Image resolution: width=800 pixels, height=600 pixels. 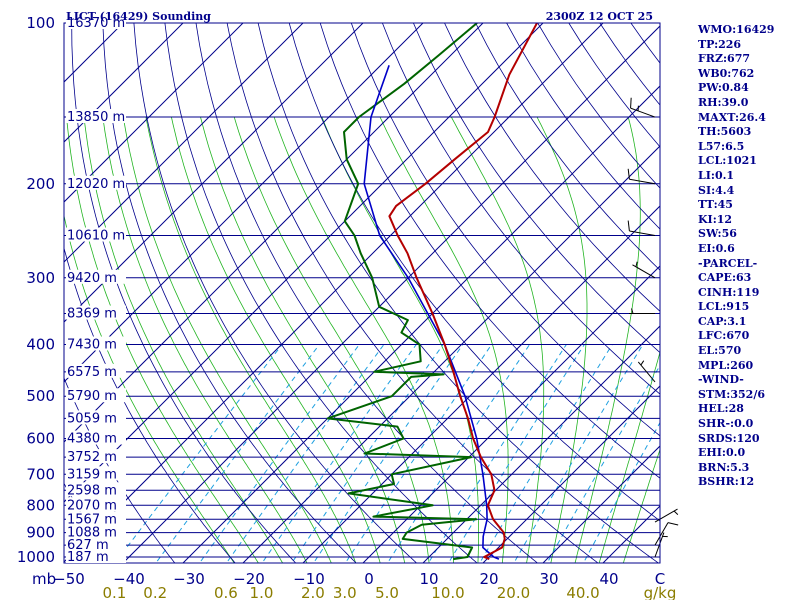 I want to click on height-label: 13850 m, so click(x=96, y=117).